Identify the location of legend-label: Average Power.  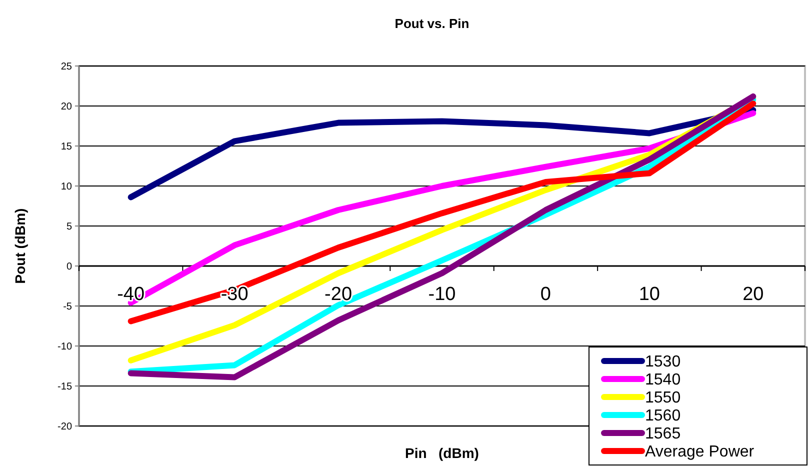
(700, 452).